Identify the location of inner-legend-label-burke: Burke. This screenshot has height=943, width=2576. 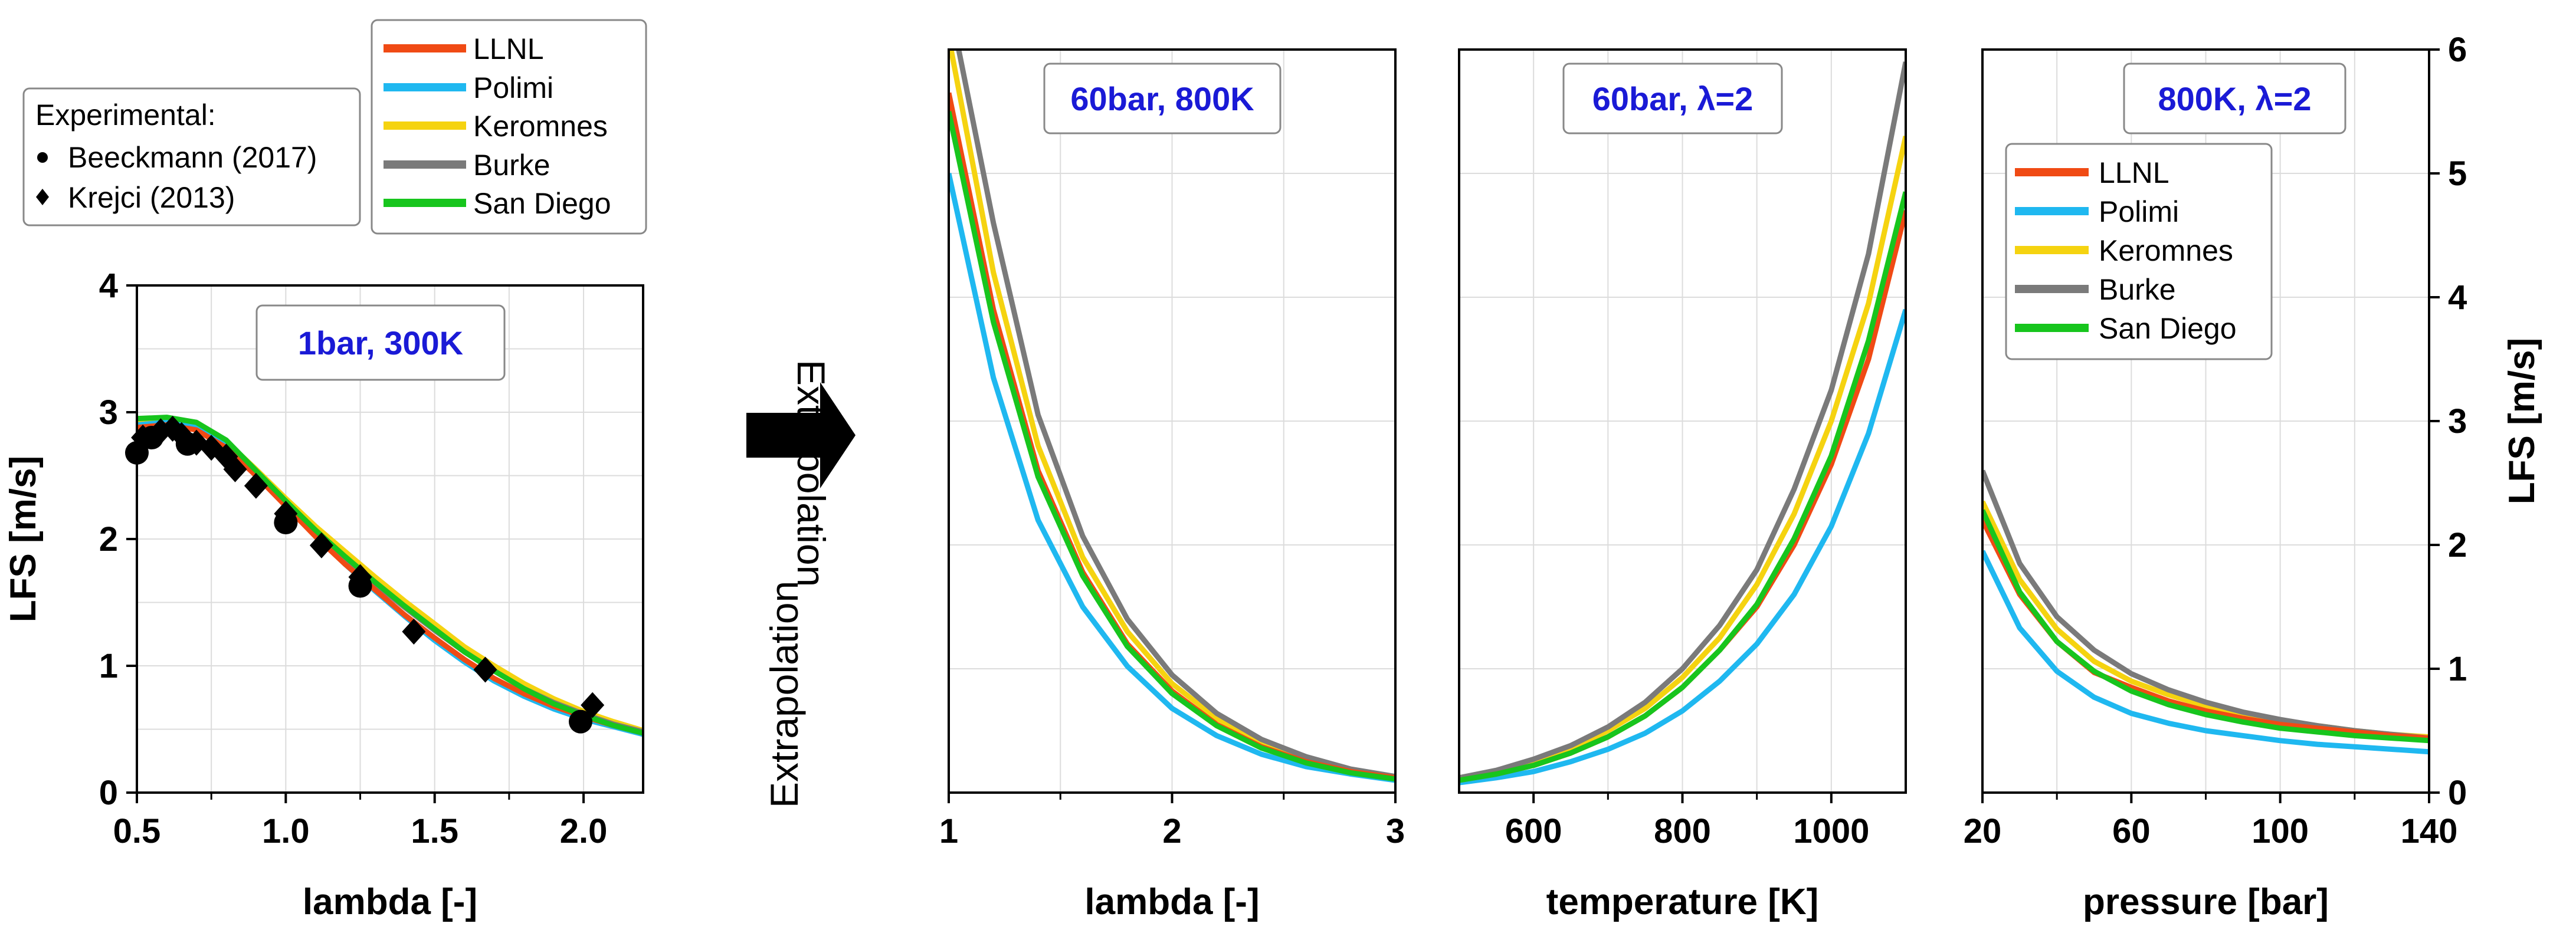
(2137, 289).